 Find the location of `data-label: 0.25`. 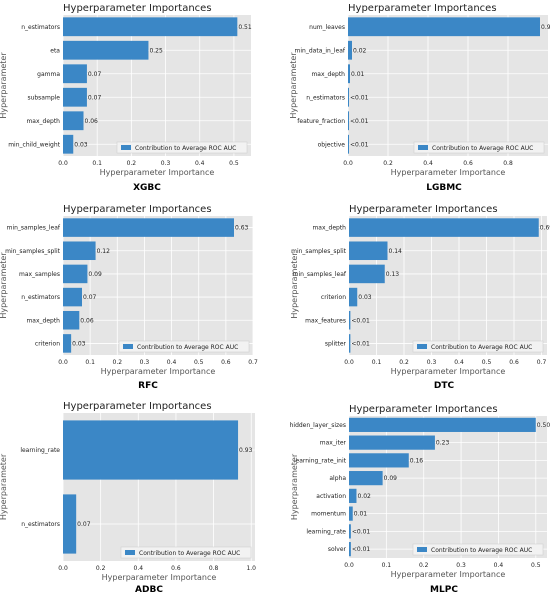

data-label: 0.25 is located at coordinates (156, 50).